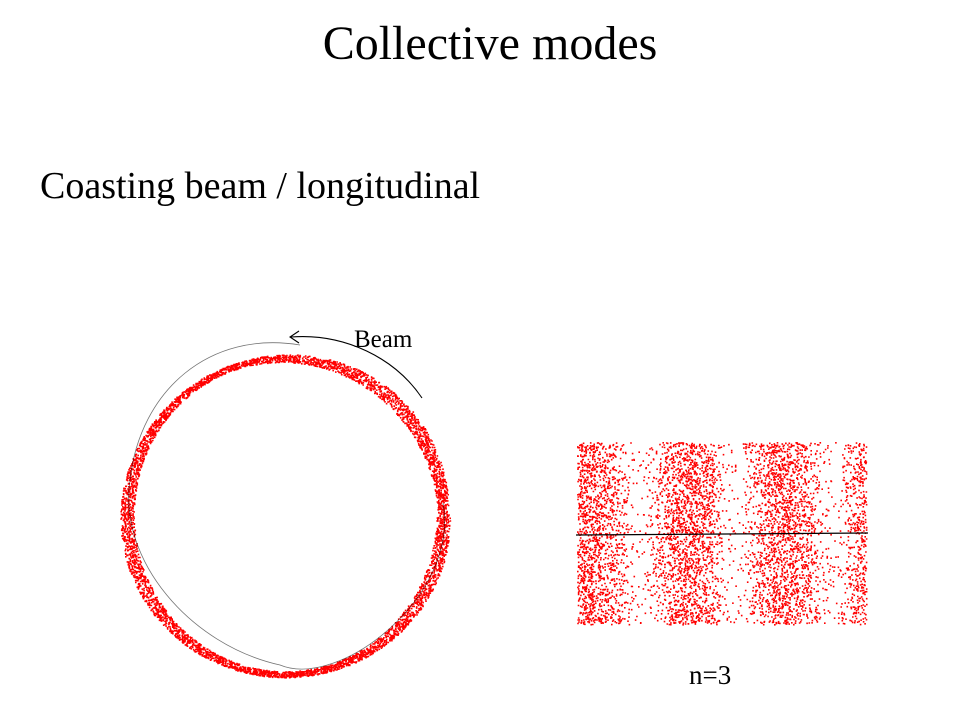 The image size is (960, 720). I want to click on modulated-particle-cloud, so click(722, 534).